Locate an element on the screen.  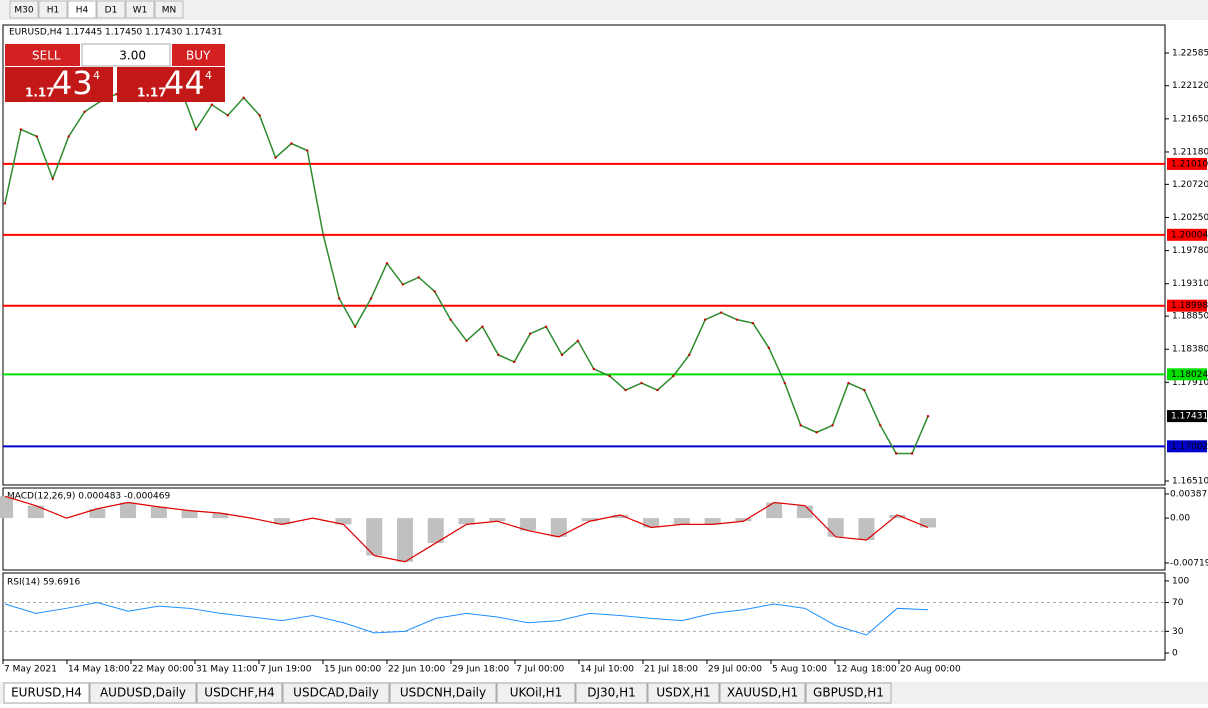
timeframe-label: H1 is located at coordinates (53, 11).